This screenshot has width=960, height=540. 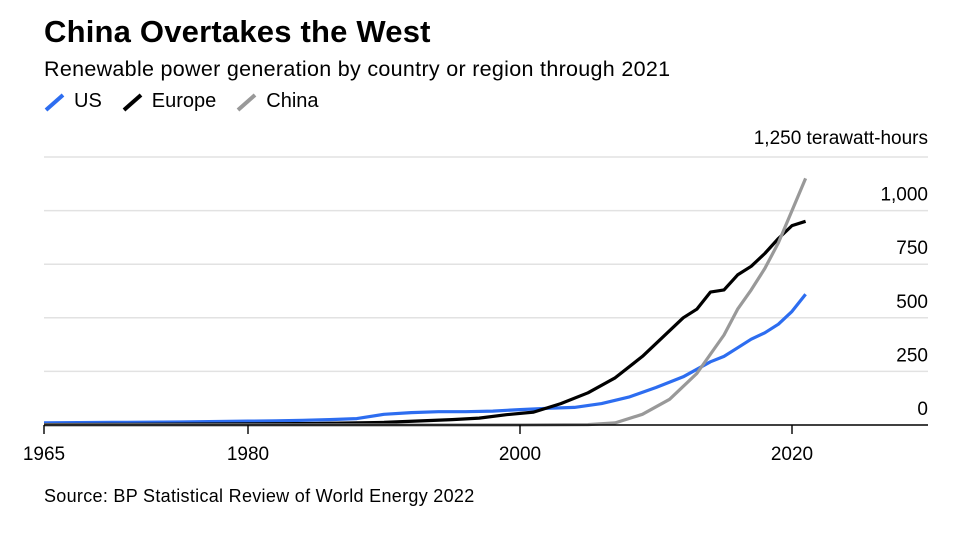 What do you see at coordinates (912, 302) in the screenshot?
I see `y-tick-label-500: 500` at bounding box center [912, 302].